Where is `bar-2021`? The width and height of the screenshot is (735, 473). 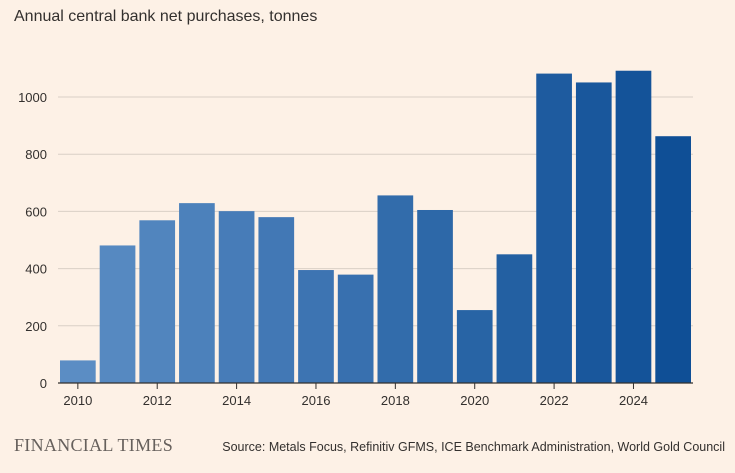
bar-2021 is located at coordinates (514, 318).